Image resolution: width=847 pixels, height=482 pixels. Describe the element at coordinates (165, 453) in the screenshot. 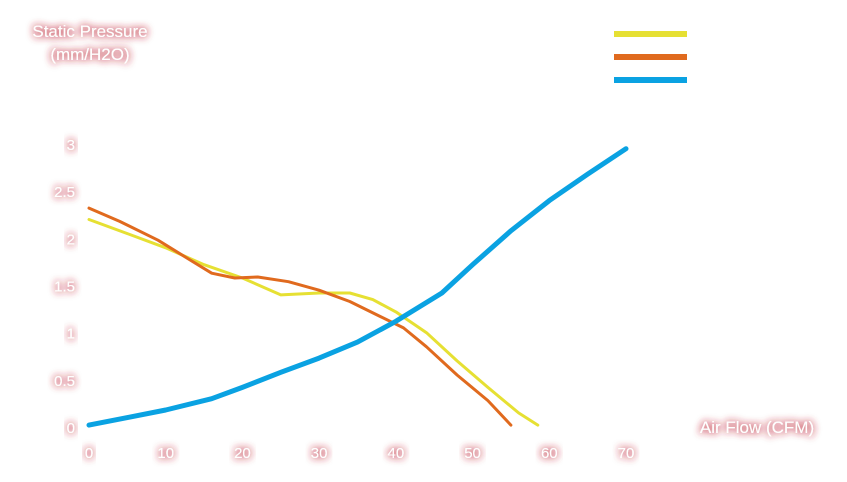

I see `x-tick-label: 10` at that location.